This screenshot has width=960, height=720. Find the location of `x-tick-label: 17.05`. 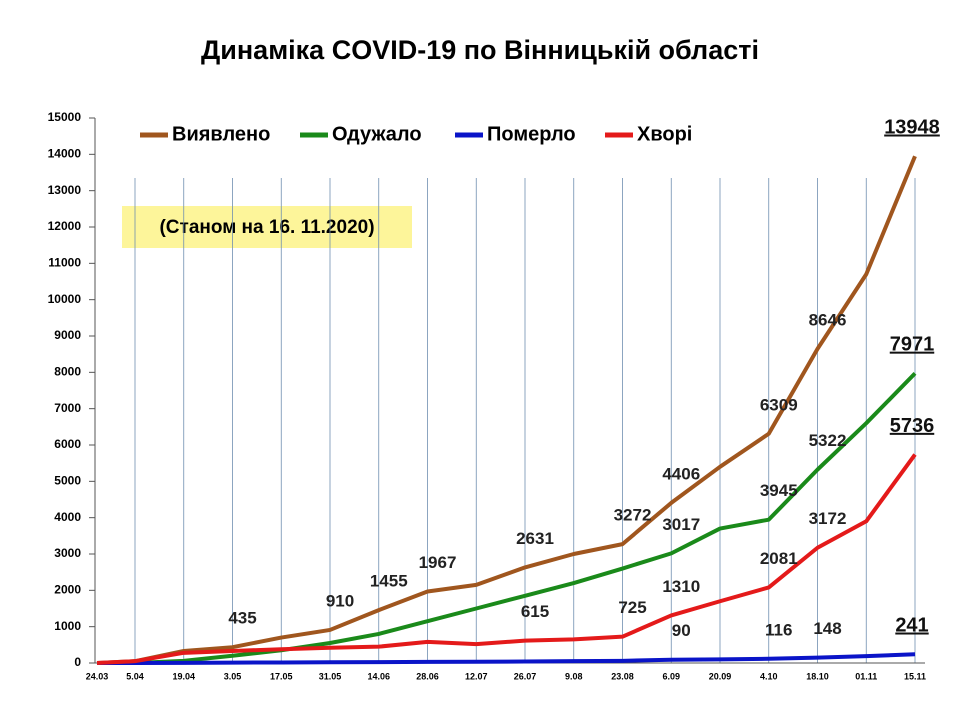

x-tick-label: 17.05 is located at coordinates (281, 676).